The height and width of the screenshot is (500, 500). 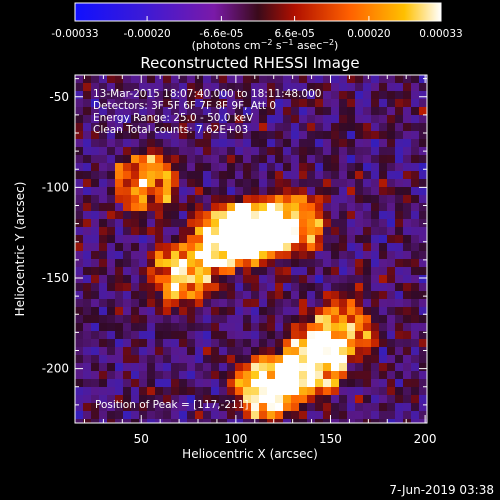 What do you see at coordinates (173, 118) in the screenshot?
I see `info-line-energy: Energy Range: 25.0 - 50.0 keV` at bounding box center [173, 118].